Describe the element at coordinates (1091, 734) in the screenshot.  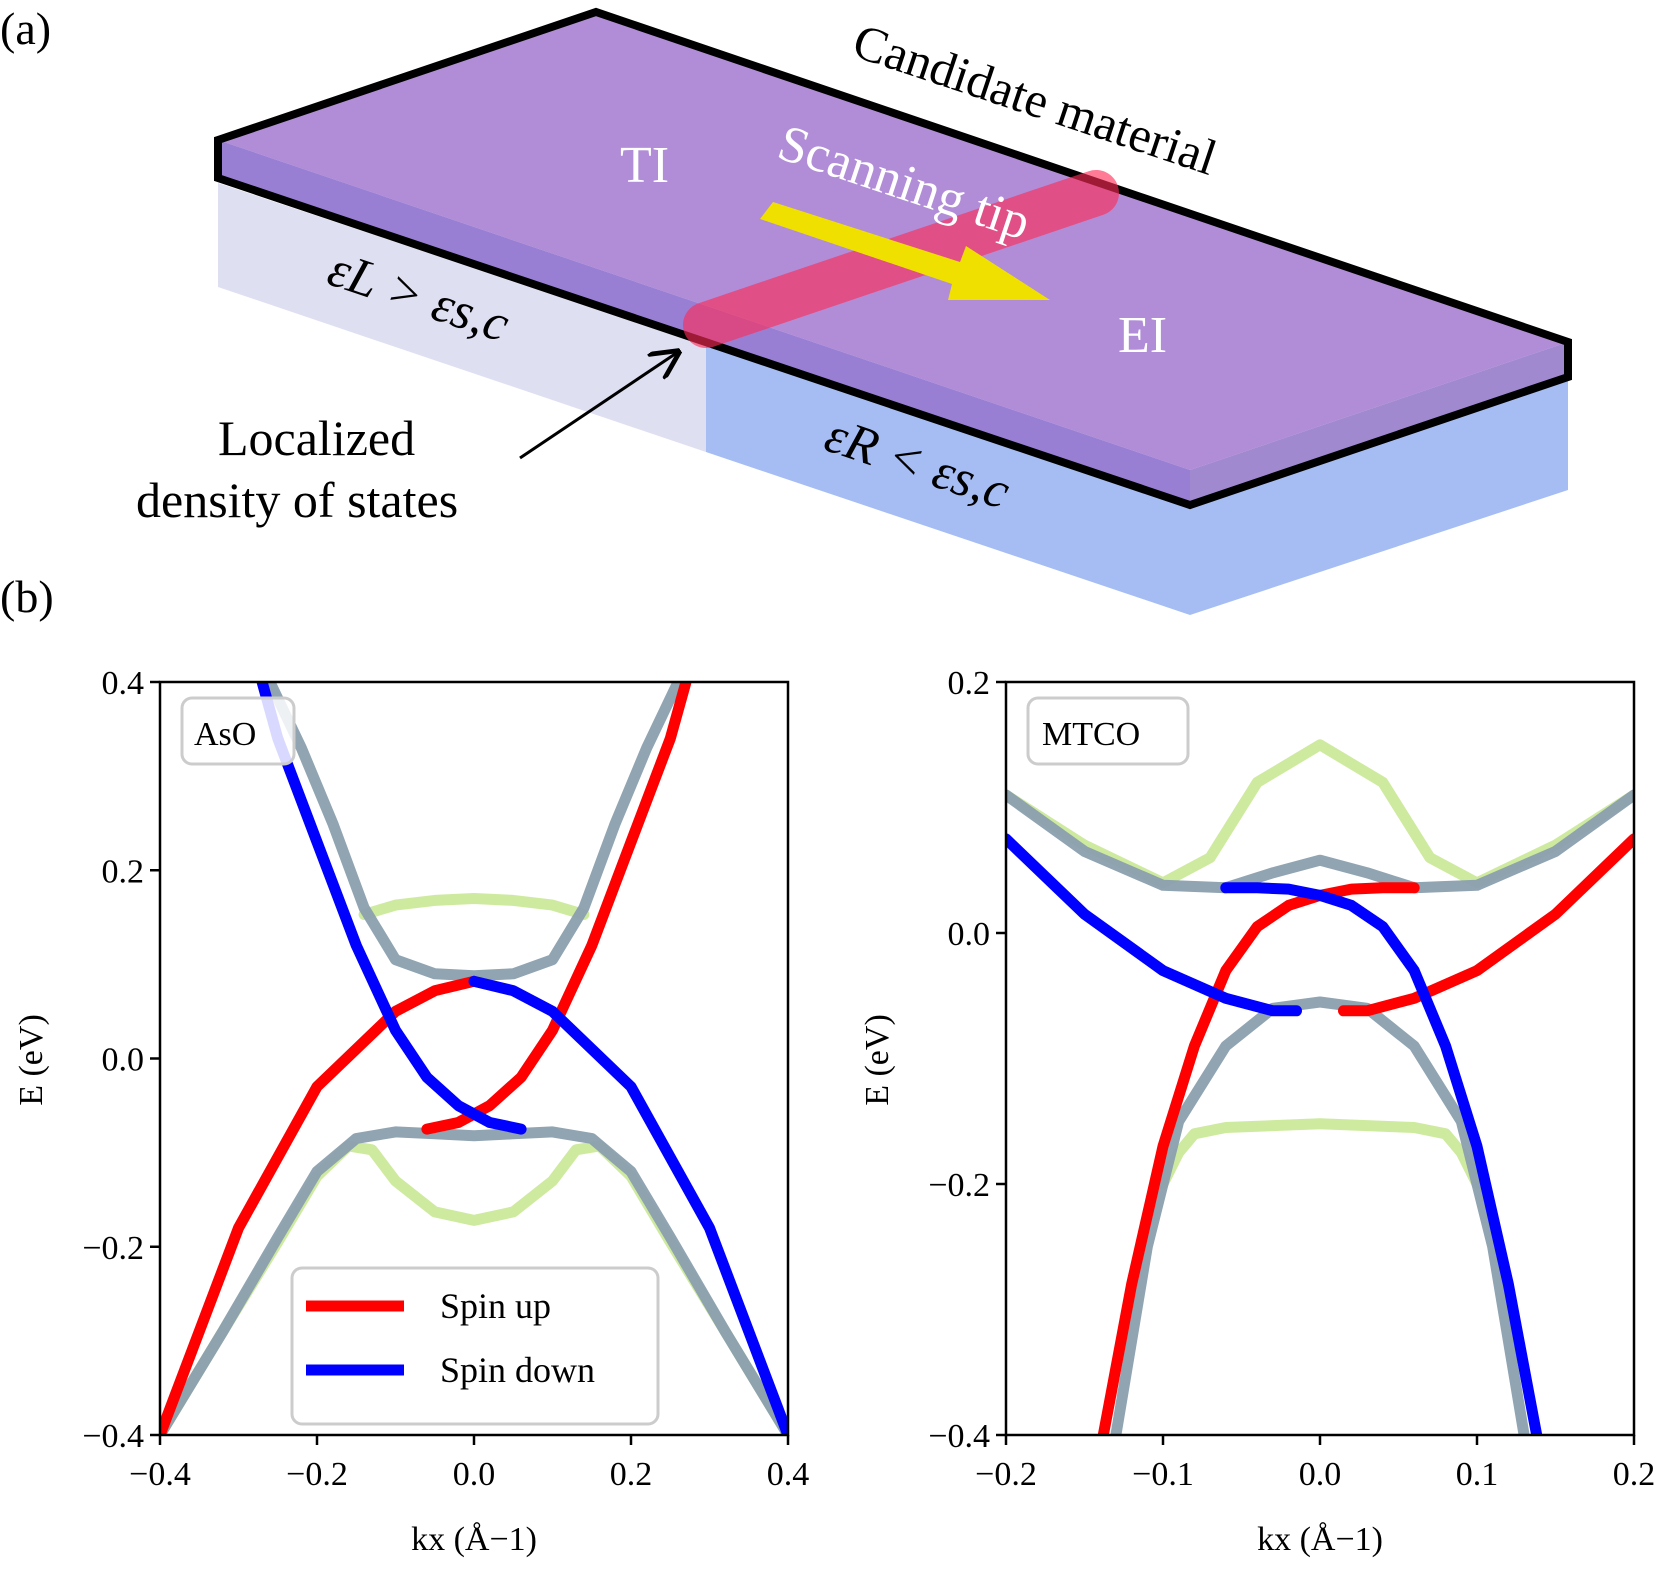
I see `mtco-box-text: MTCO` at that location.